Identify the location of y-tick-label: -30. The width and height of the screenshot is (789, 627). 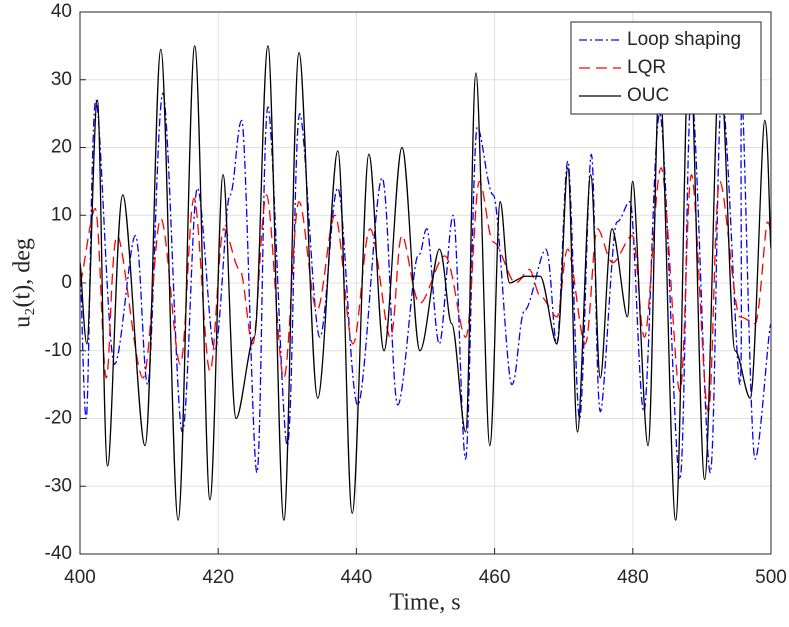
(58, 485).